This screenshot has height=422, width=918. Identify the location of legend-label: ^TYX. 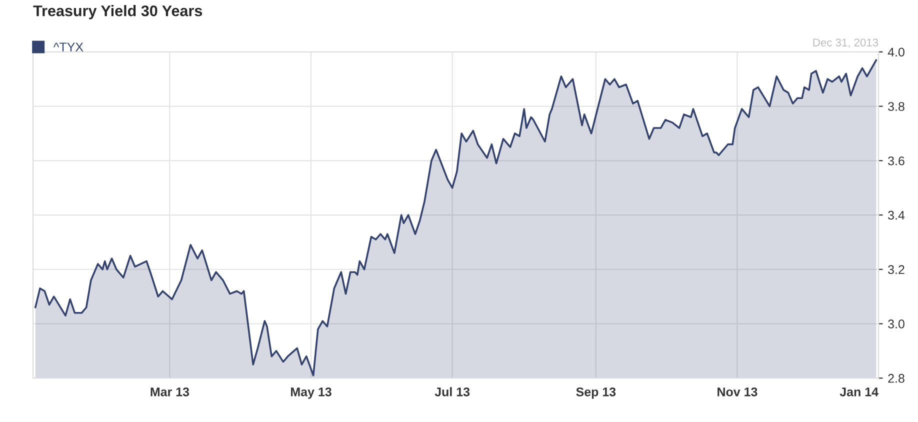
(68, 47).